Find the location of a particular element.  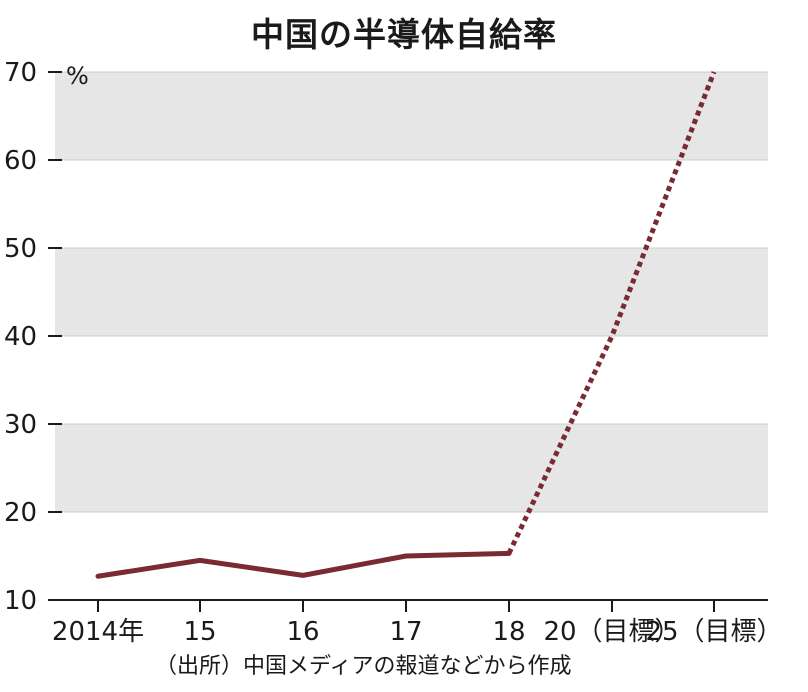

y-tick-label: 20 is located at coordinates (20, 513).